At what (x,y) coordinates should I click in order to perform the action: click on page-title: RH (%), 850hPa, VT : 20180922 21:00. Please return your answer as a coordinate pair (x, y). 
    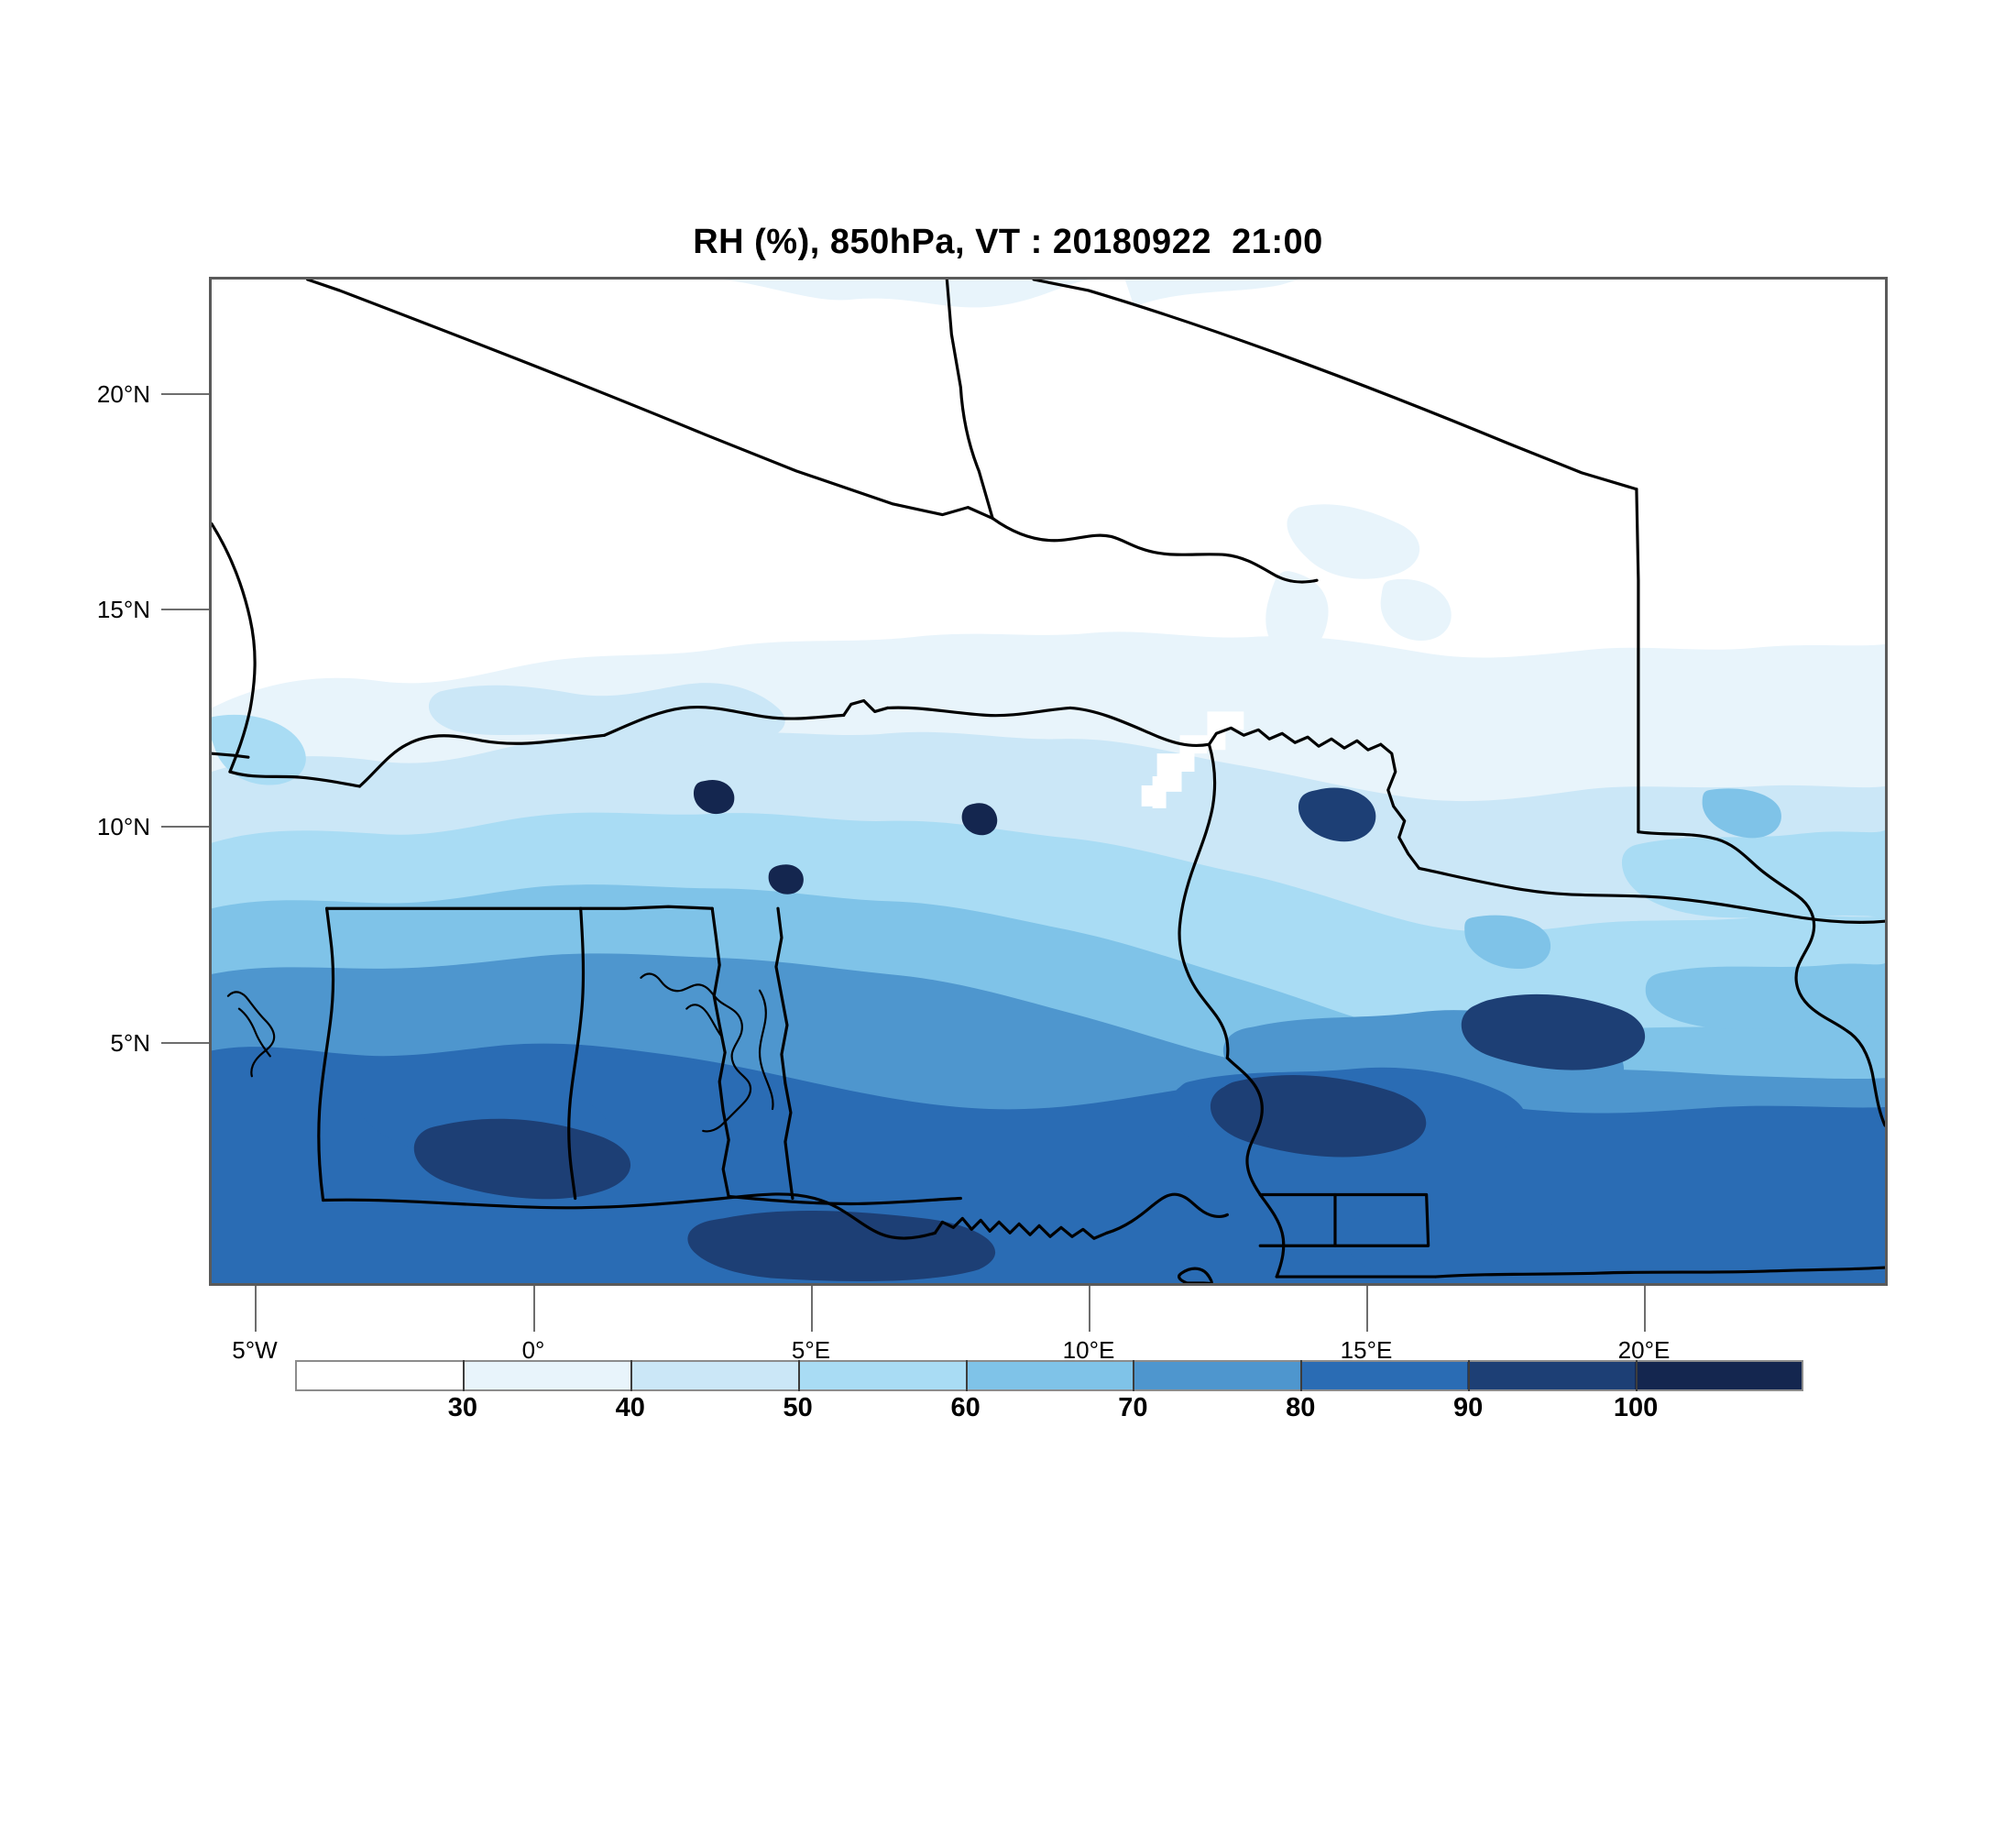
    Looking at the image, I should click on (1008, 242).